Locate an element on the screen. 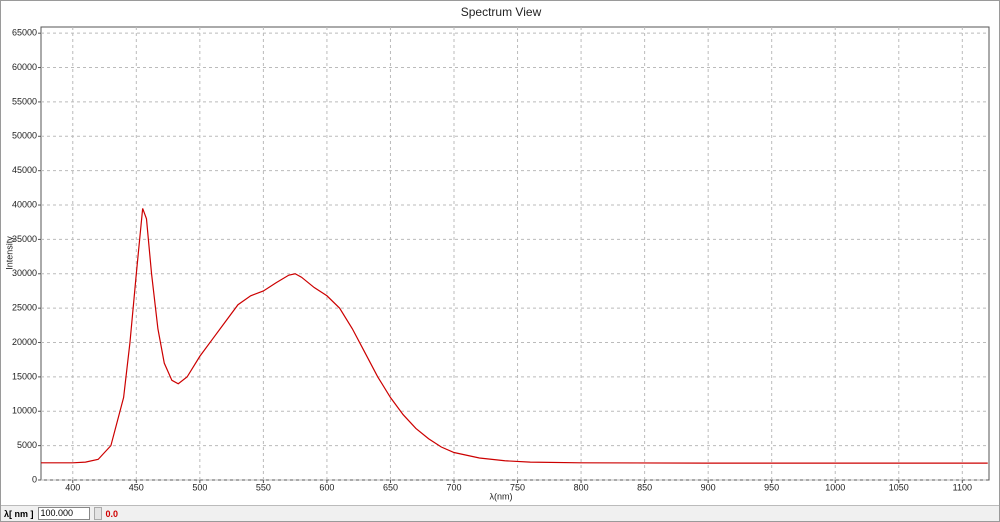 This screenshot has height=522, width=1000. y-tick-label: 25000 is located at coordinates (24, 308).